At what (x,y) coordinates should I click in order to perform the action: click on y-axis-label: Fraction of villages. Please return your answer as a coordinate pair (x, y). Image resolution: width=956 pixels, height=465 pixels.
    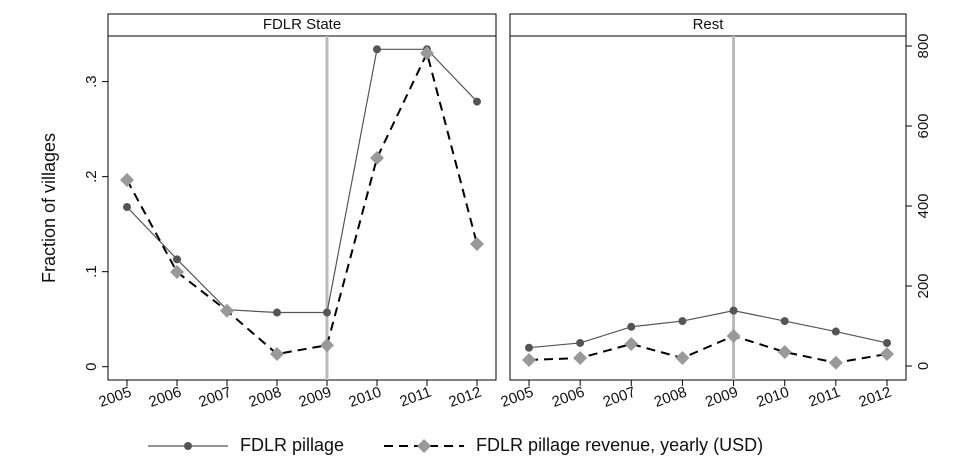
    Looking at the image, I should click on (49, 208).